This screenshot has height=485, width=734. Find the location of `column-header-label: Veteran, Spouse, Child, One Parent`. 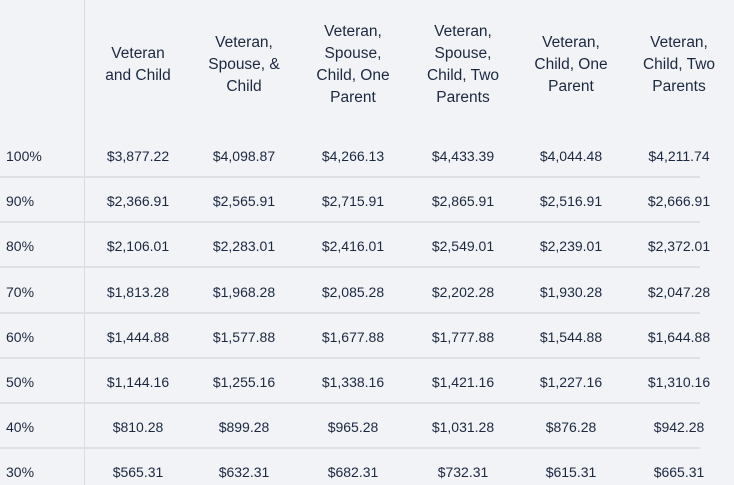

column-header-label: Veteran, Spouse, Child, One Parent is located at coordinates (353, 64).